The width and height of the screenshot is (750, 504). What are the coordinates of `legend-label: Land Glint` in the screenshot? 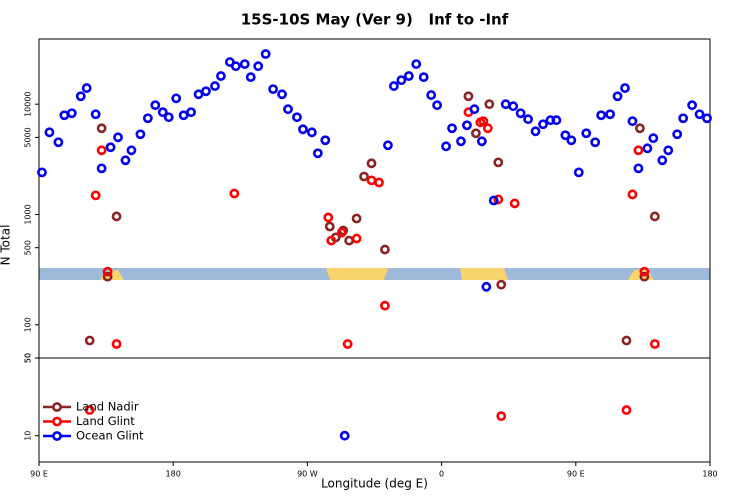 It's located at (105, 421).